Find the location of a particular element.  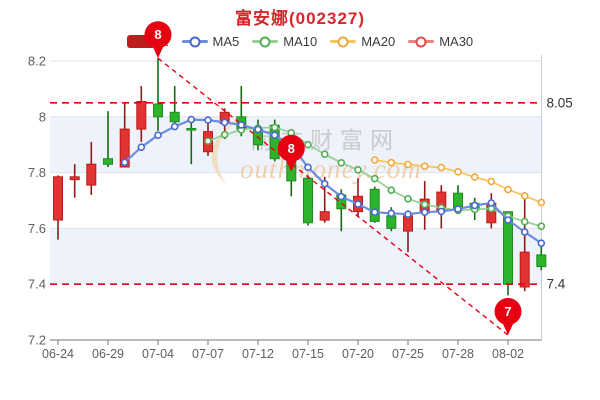

legend-item-ma20: MA20 is located at coordinates (362, 41).